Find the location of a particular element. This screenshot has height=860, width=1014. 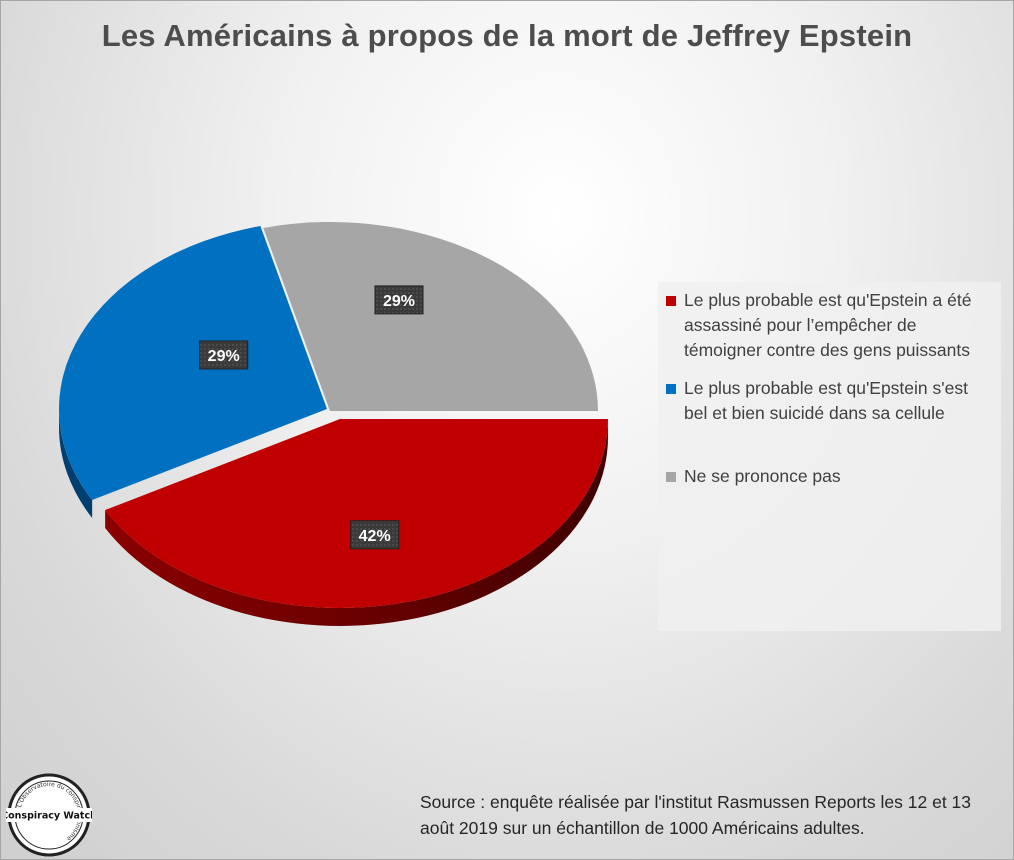

data-label: 42% is located at coordinates (375, 536).